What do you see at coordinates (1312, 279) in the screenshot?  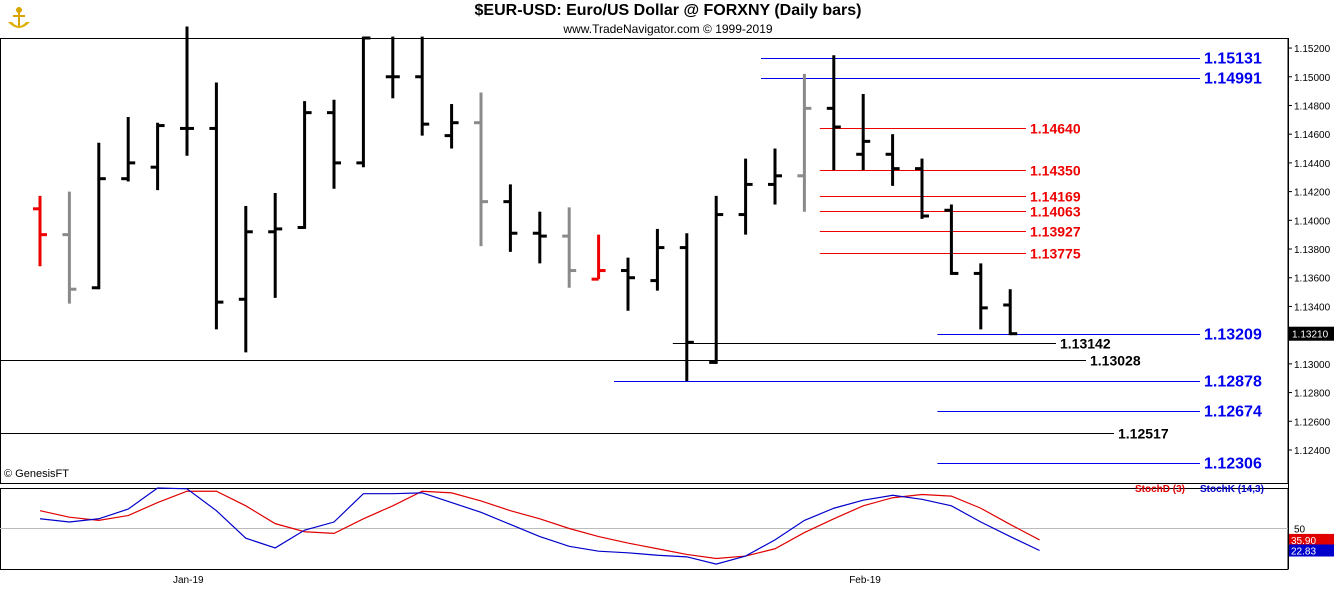 I see `price-tick-label: 1.13600` at bounding box center [1312, 279].